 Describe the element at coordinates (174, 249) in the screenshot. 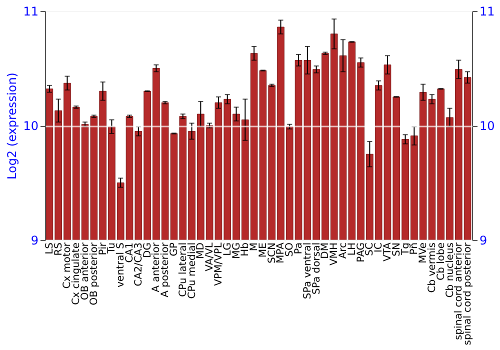

I see `x-tick-label: GP` at that location.